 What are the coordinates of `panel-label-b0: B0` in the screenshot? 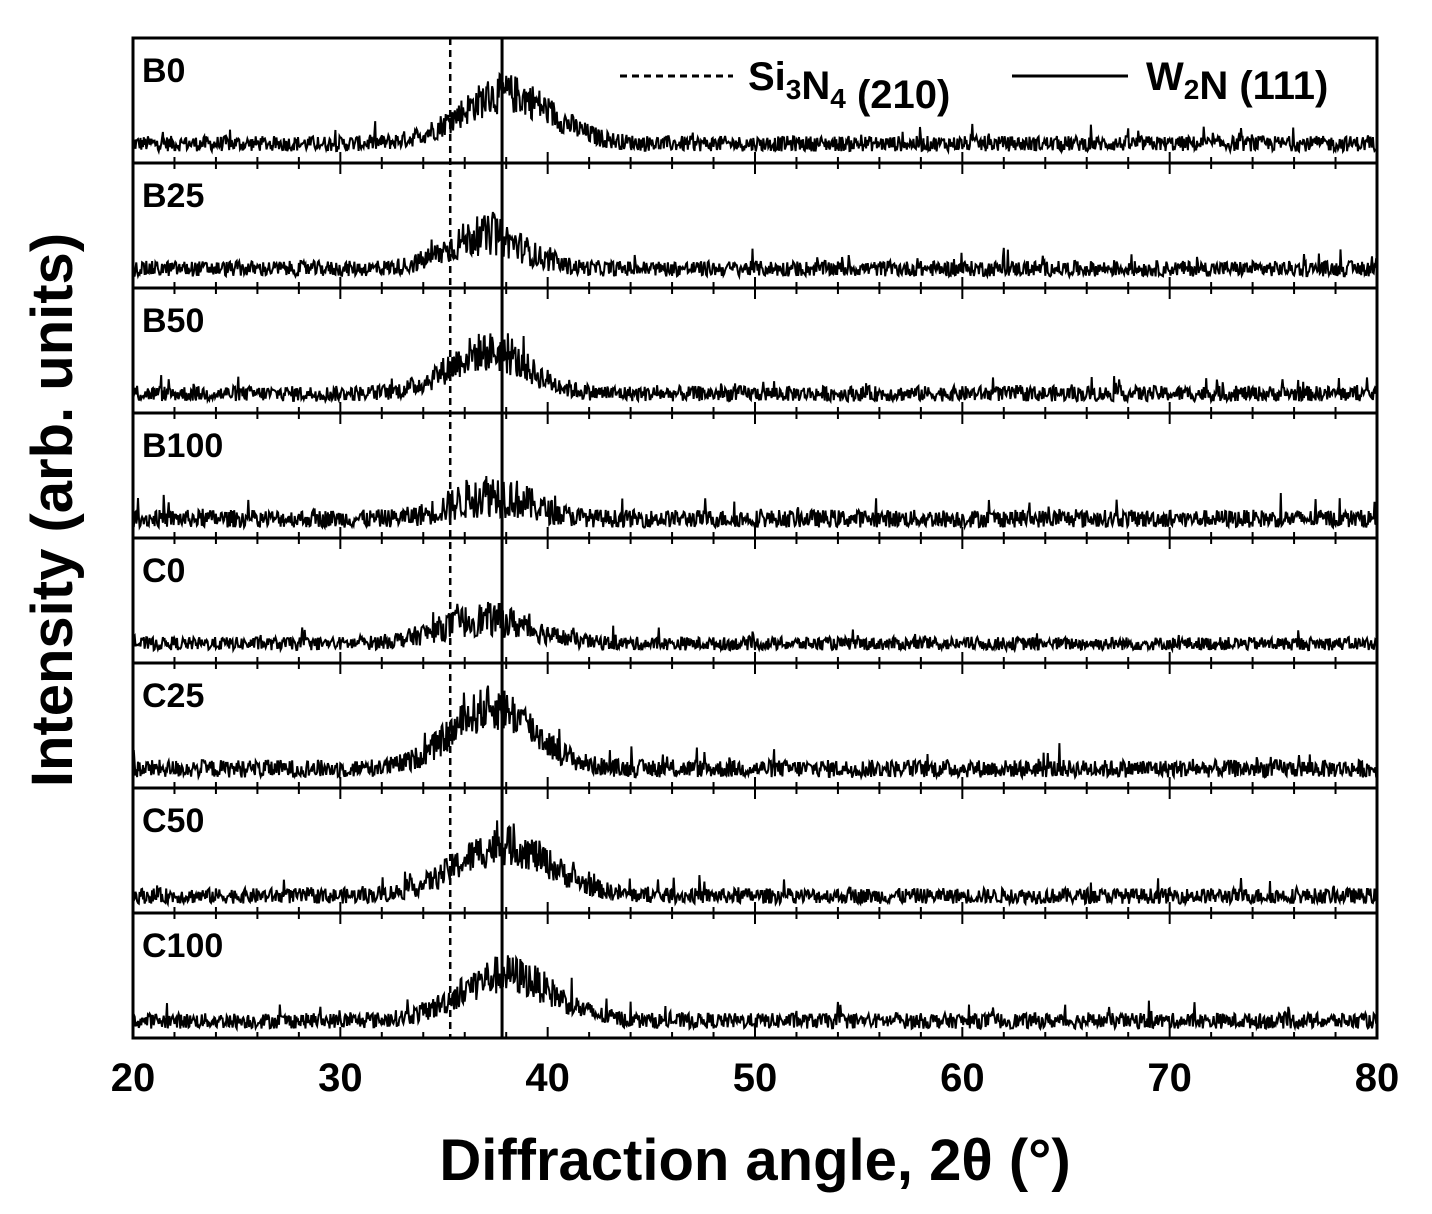 It's located at (163, 71).